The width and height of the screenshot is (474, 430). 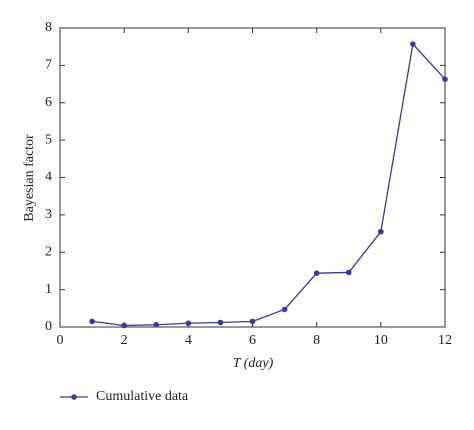 I want to click on x-tick-label: 6, so click(x=252, y=340).